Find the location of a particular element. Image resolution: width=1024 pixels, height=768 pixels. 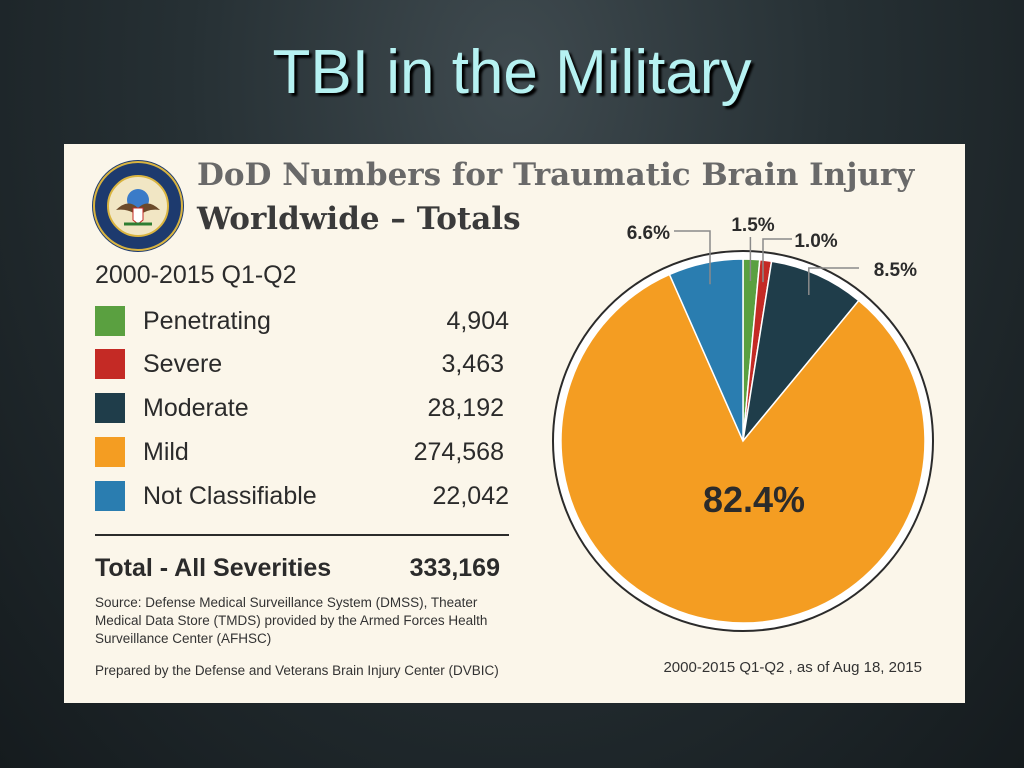

total-label: Total - All Severities is located at coordinates (213, 568).